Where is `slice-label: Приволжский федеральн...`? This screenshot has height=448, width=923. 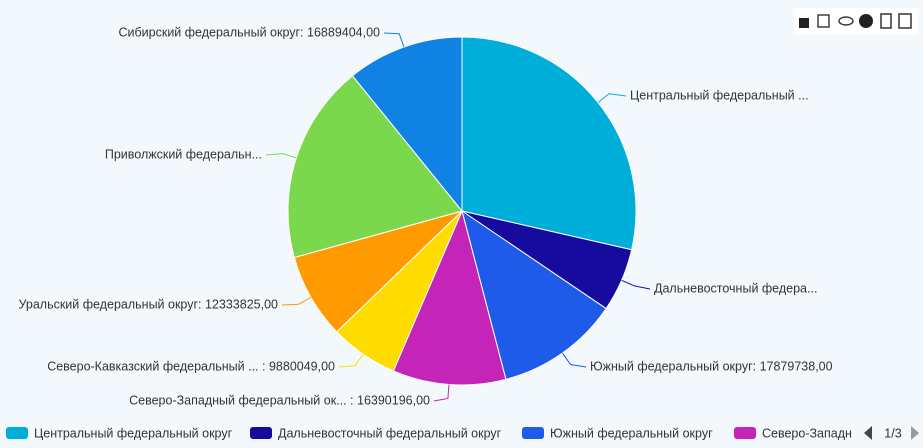 slice-label: Приволжский федеральн... is located at coordinates (183, 154).